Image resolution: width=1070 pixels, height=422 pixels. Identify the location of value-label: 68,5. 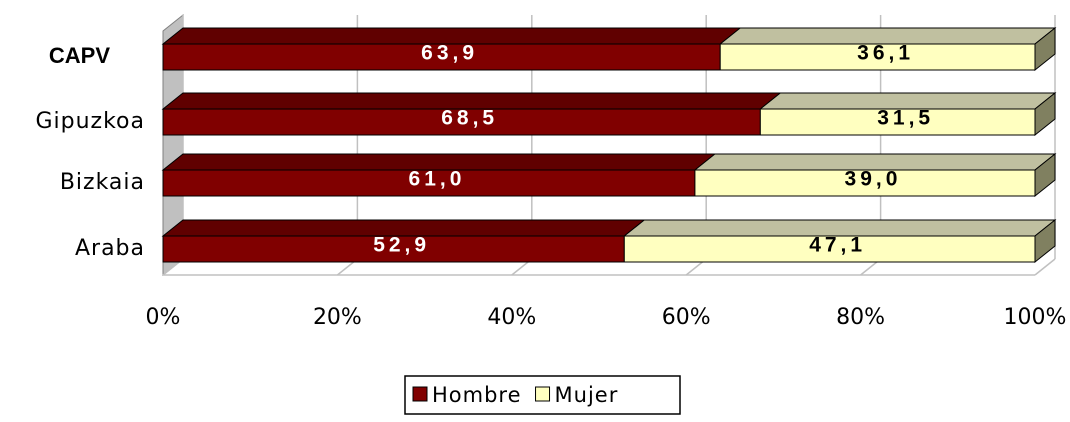
(469, 118).